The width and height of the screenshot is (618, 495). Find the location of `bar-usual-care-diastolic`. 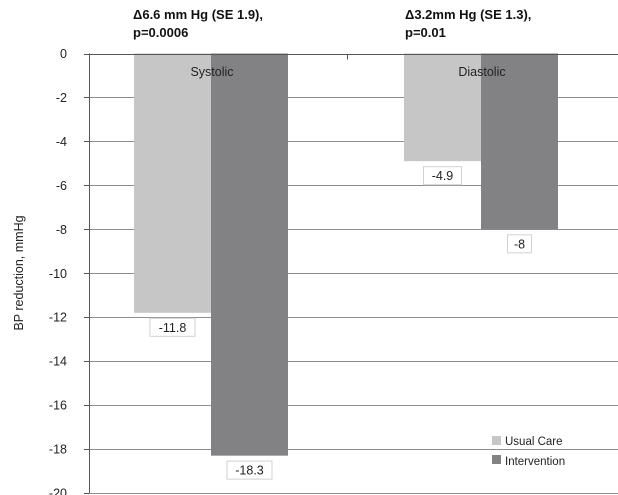

bar-usual-care-diastolic is located at coordinates (442, 107).